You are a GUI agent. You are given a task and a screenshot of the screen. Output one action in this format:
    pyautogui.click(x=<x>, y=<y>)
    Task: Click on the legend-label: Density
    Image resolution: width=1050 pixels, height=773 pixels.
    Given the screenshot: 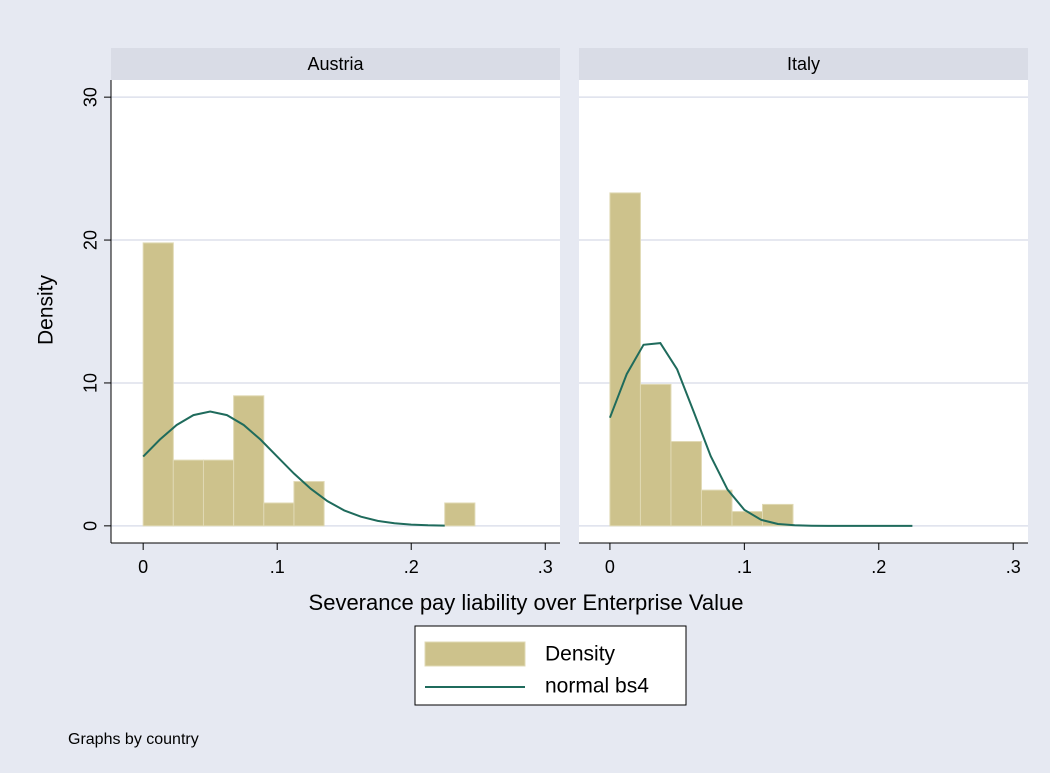 What is the action you would take?
    pyautogui.click(x=580, y=654)
    